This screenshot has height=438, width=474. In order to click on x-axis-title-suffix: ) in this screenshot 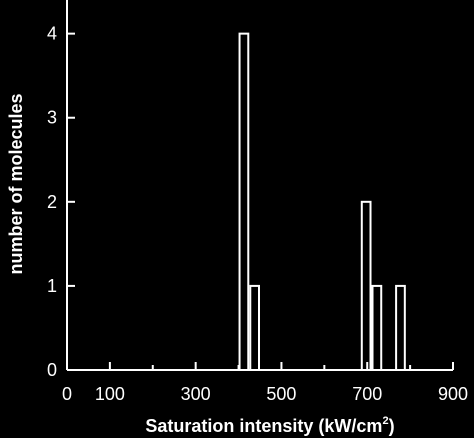, I will do `click(392, 426)`.